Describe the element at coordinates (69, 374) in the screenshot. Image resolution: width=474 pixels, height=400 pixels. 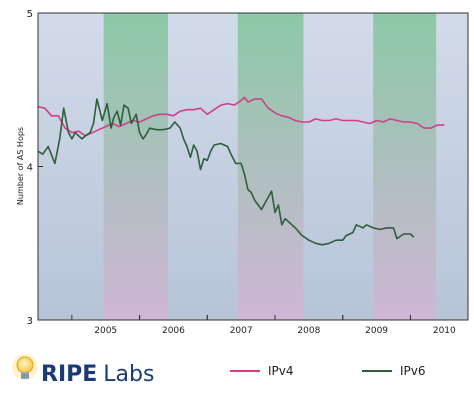
I see `brand-ripe: RIPE` at that location.